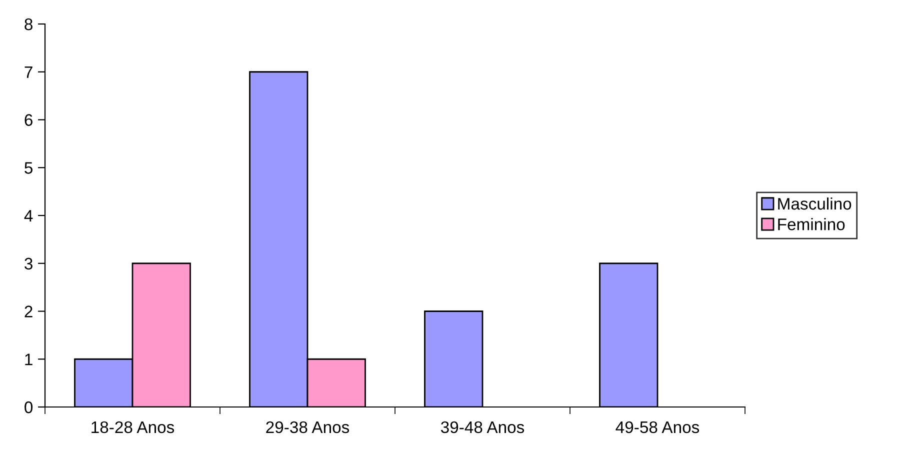 This screenshot has width=912, height=453. Describe the element at coordinates (28, 120) in the screenshot. I see `y-tick-label: 6` at that location.